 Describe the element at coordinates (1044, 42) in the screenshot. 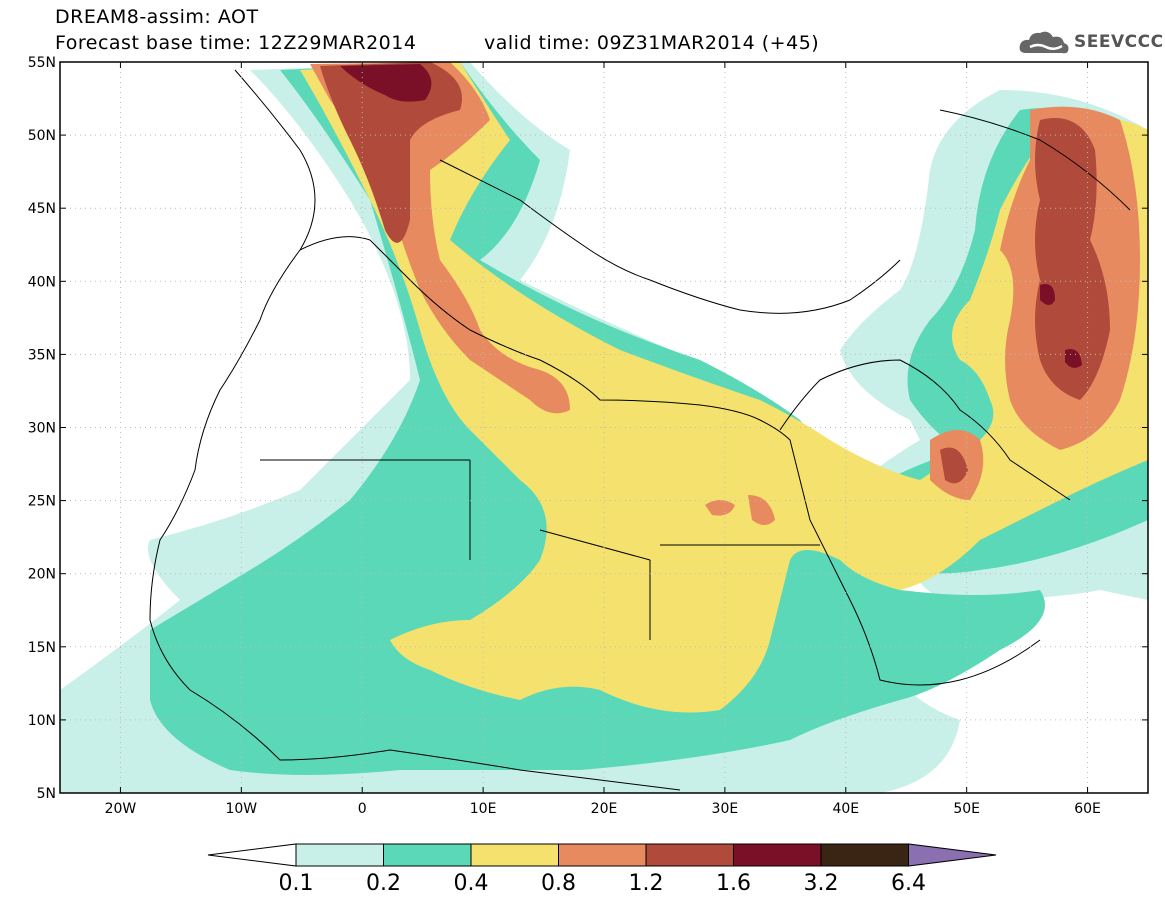

I see `cloud-logo-icon` at that location.